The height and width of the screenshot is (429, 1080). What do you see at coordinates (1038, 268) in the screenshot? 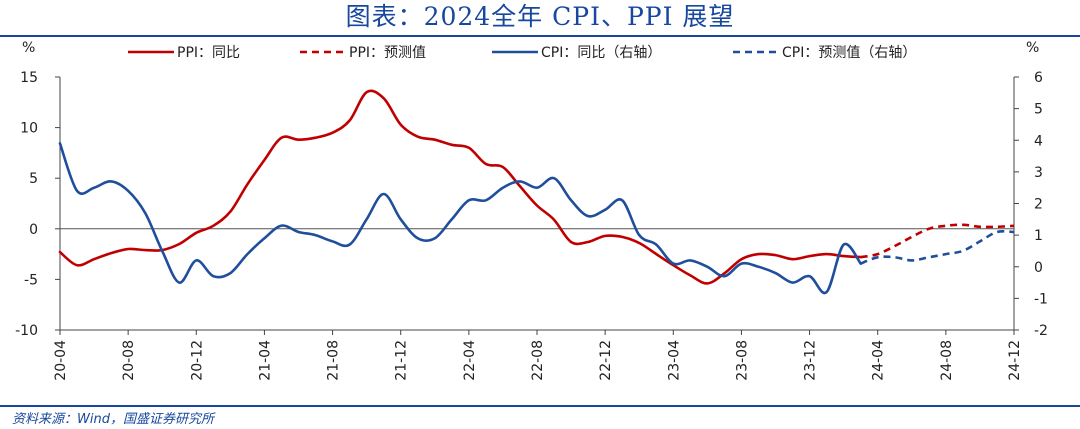
I see `y-right-tick-label: 0` at bounding box center [1038, 268].